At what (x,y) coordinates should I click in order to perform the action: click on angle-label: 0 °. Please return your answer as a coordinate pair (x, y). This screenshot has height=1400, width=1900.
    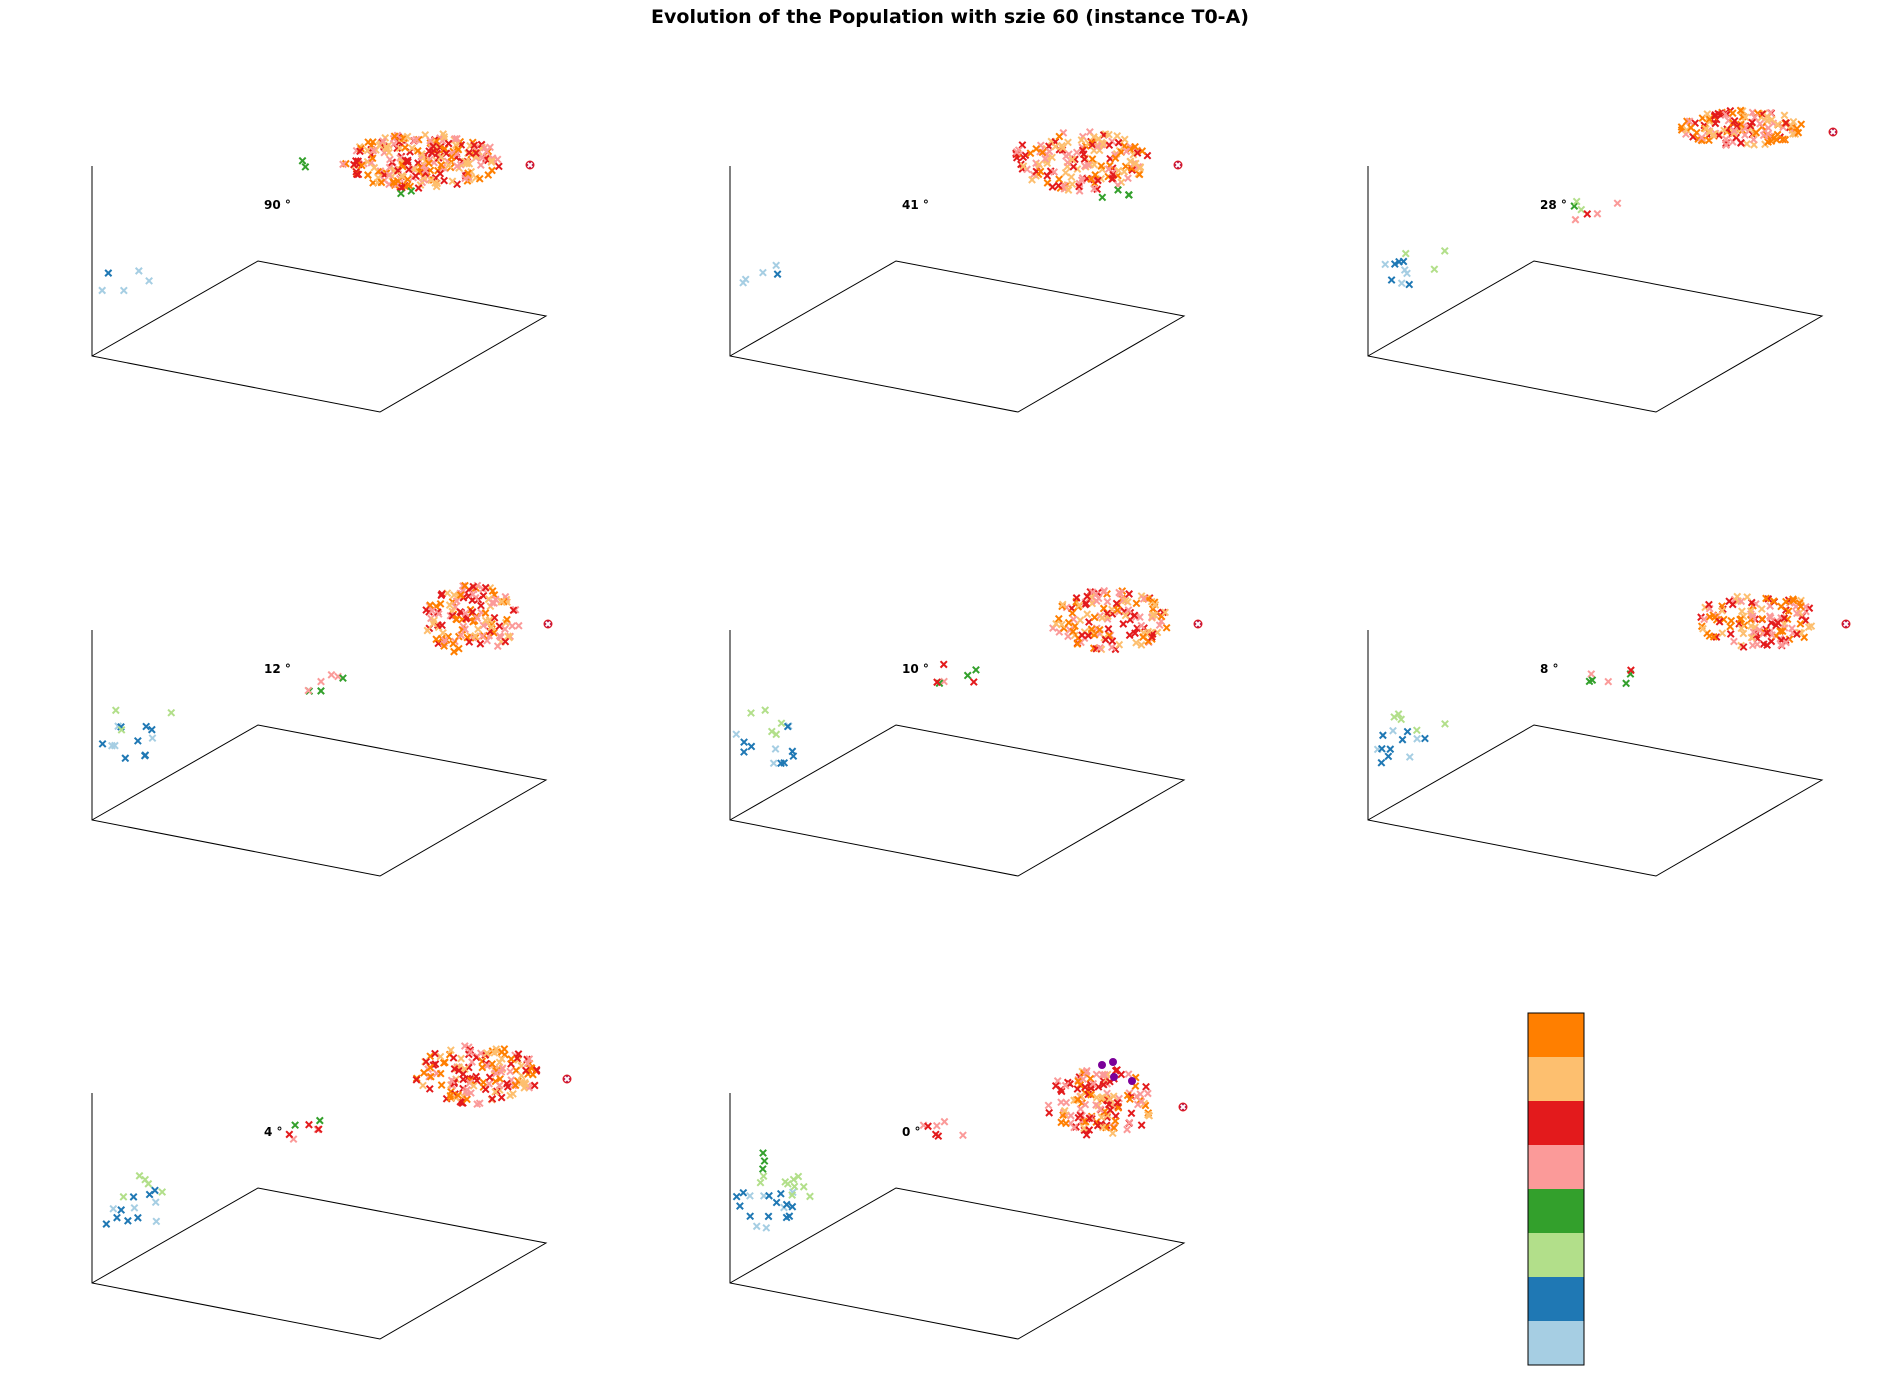
    Looking at the image, I should click on (911, 1132).